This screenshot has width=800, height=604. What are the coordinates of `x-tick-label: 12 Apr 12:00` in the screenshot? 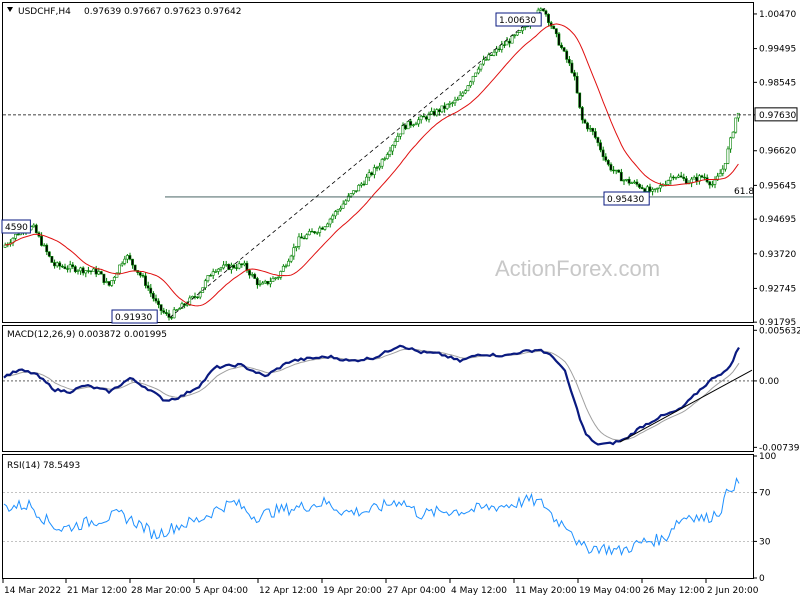 It's located at (288, 591).